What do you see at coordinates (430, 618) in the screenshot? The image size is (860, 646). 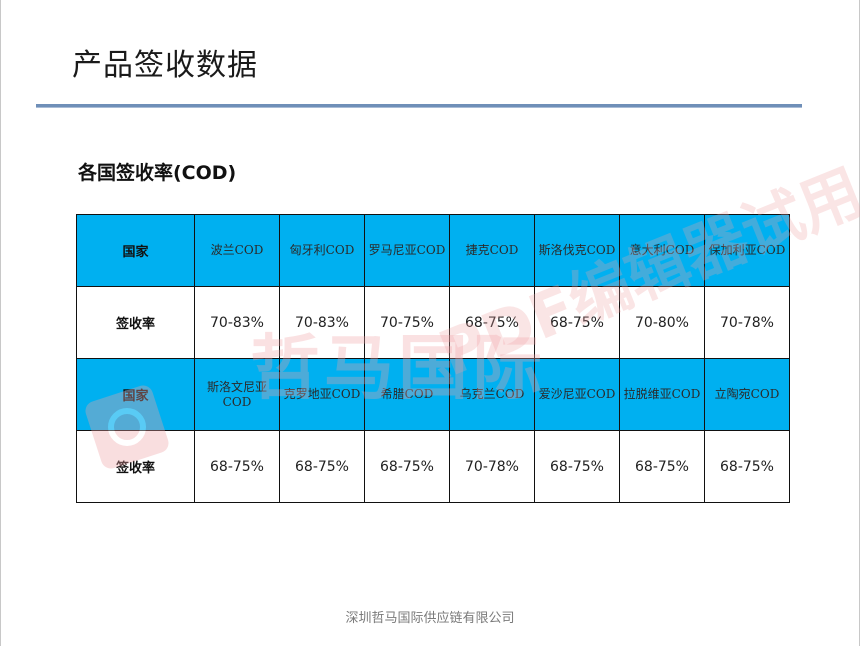 I see `company-footer: 深圳哲马国际供应链有限公司` at bounding box center [430, 618].